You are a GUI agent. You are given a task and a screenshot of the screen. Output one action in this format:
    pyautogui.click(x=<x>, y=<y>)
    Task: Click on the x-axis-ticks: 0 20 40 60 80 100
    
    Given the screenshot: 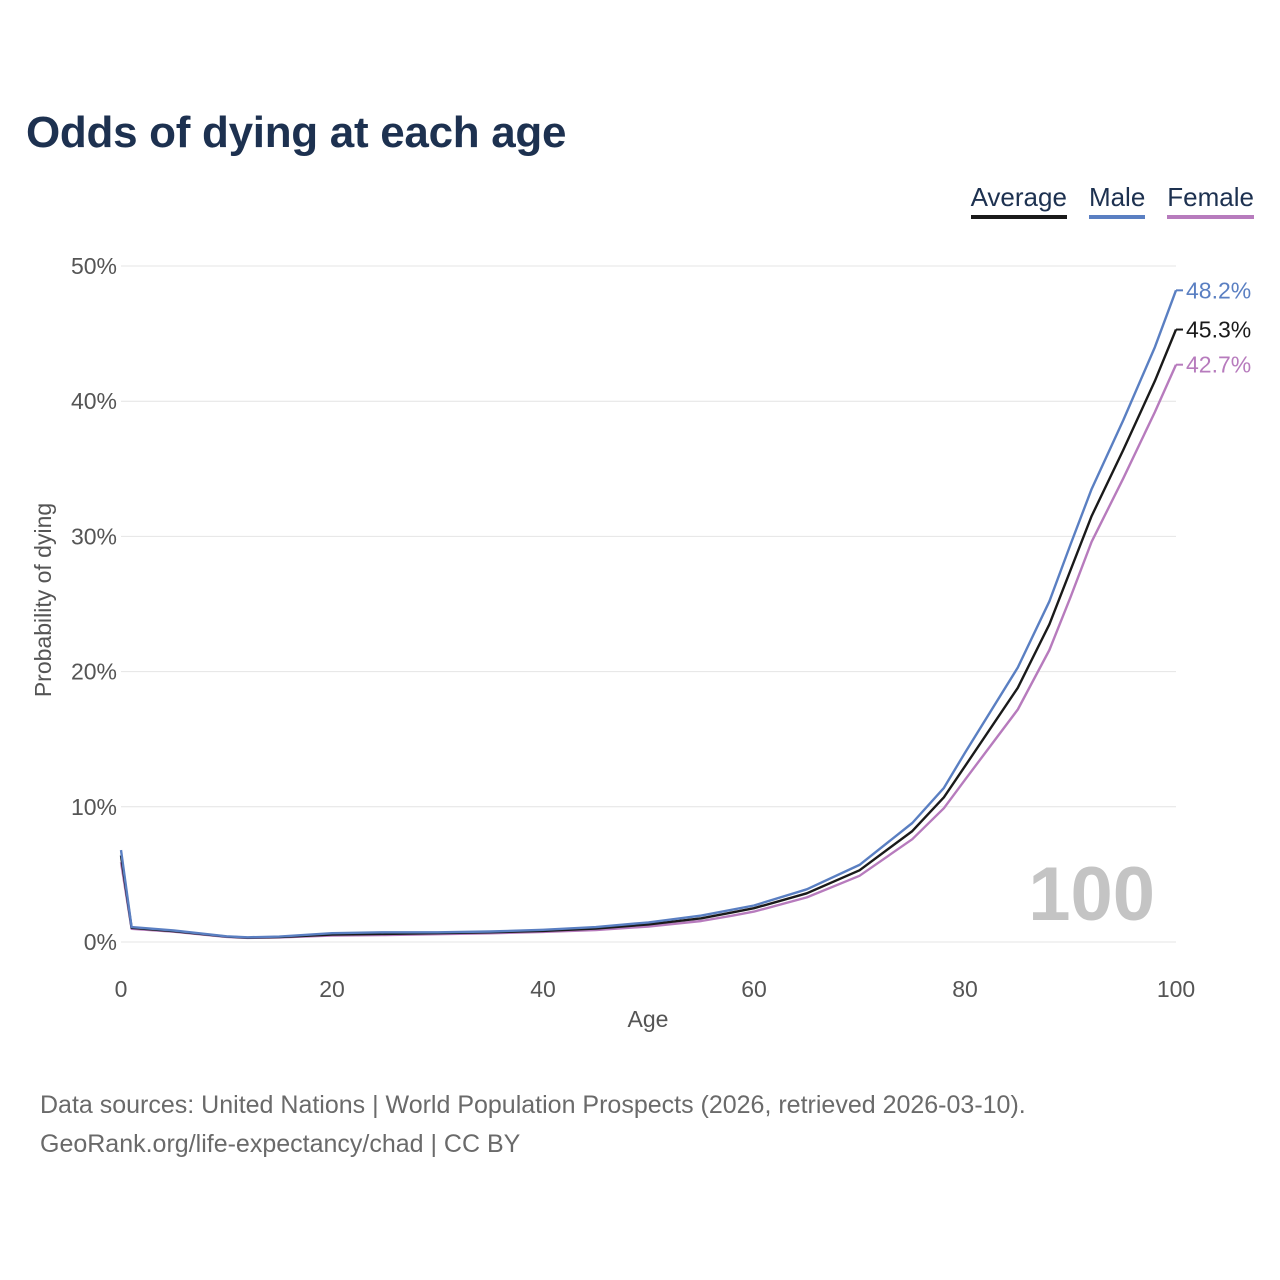 What is the action you would take?
    pyautogui.click(x=655, y=989)
    